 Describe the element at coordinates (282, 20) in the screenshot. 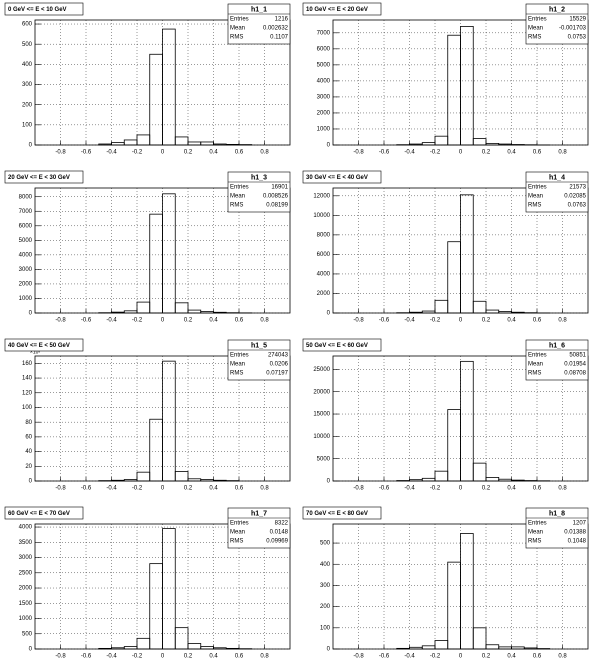

I see `stats-value: 1216` at that location.